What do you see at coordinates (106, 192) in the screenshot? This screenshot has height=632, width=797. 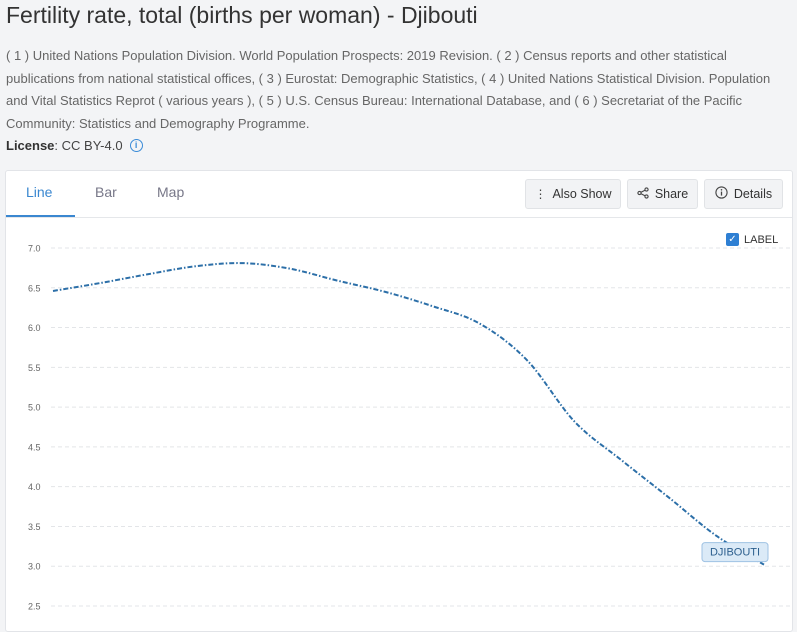 I see `tab-bar: Bar` at bounding box center [106, 192].